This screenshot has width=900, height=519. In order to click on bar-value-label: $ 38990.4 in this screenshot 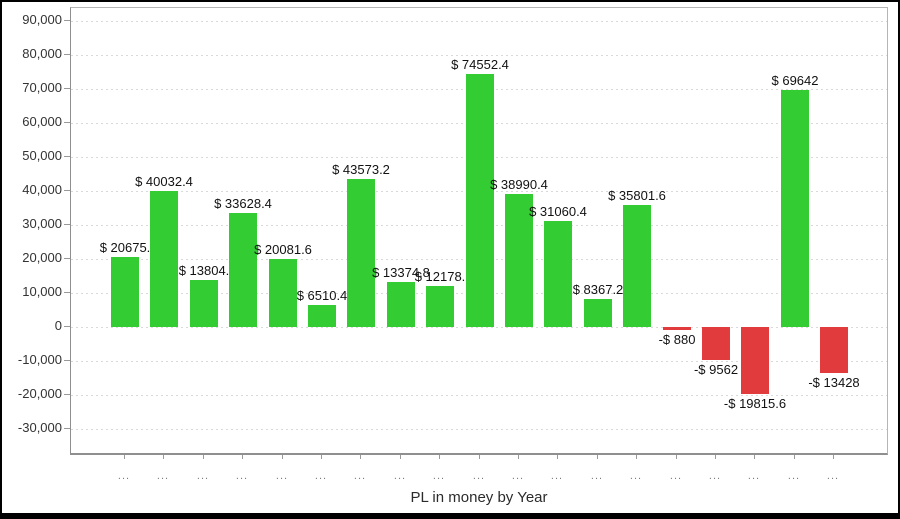, I will do `click(519, 184)`.